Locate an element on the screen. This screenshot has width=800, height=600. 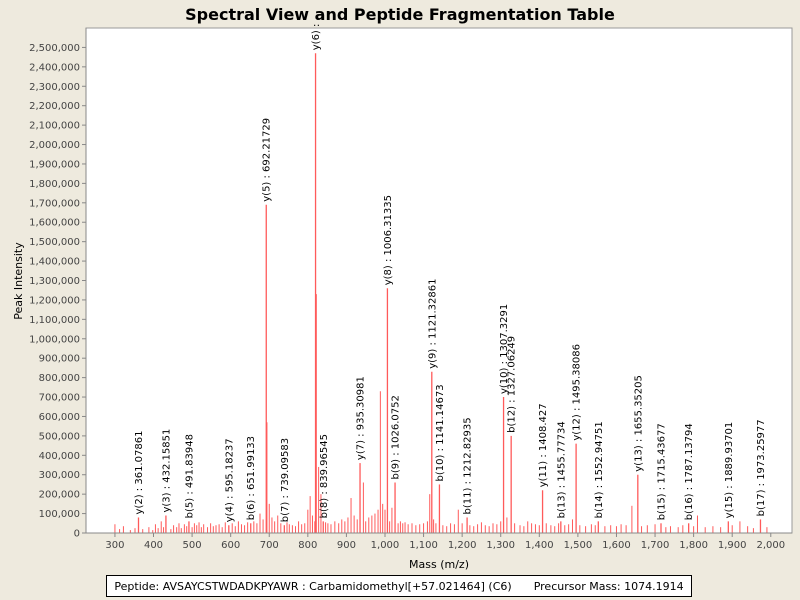
x-tick-label: 1,100 is located at coordinates (423, 545).